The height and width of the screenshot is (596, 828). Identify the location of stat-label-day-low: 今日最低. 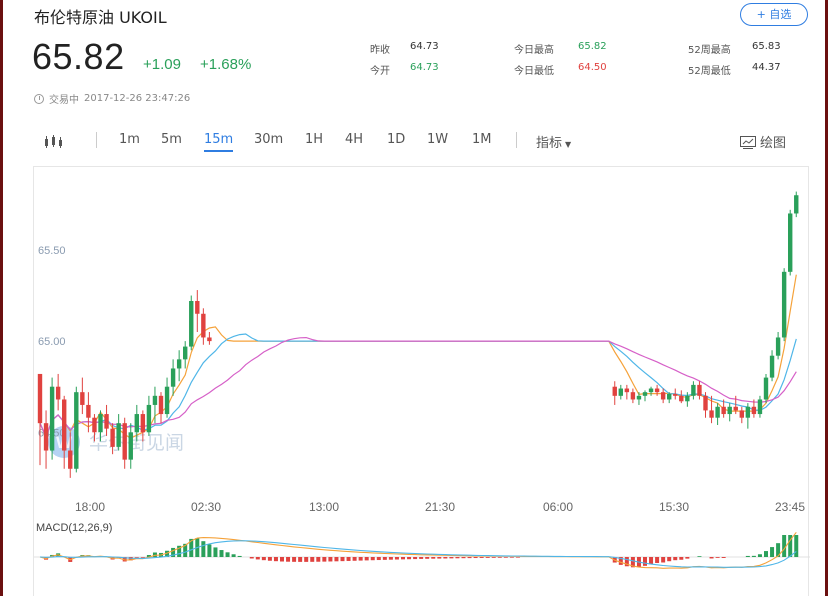
(534, 71).